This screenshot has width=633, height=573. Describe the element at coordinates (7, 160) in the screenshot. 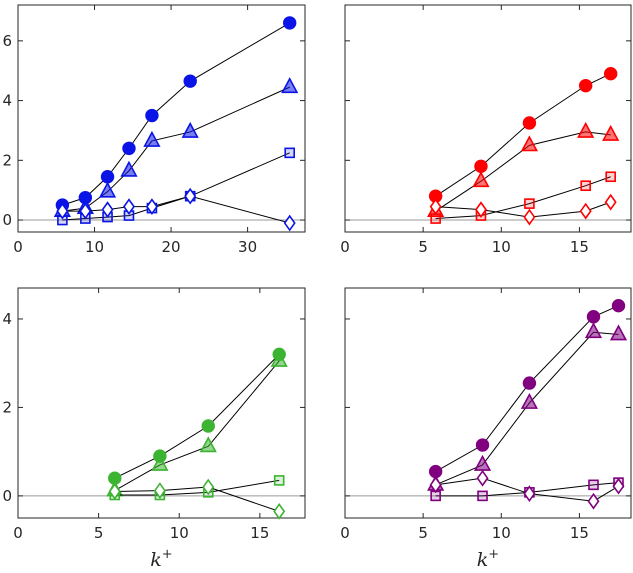

I see `y-tick-label: 2` at that location.